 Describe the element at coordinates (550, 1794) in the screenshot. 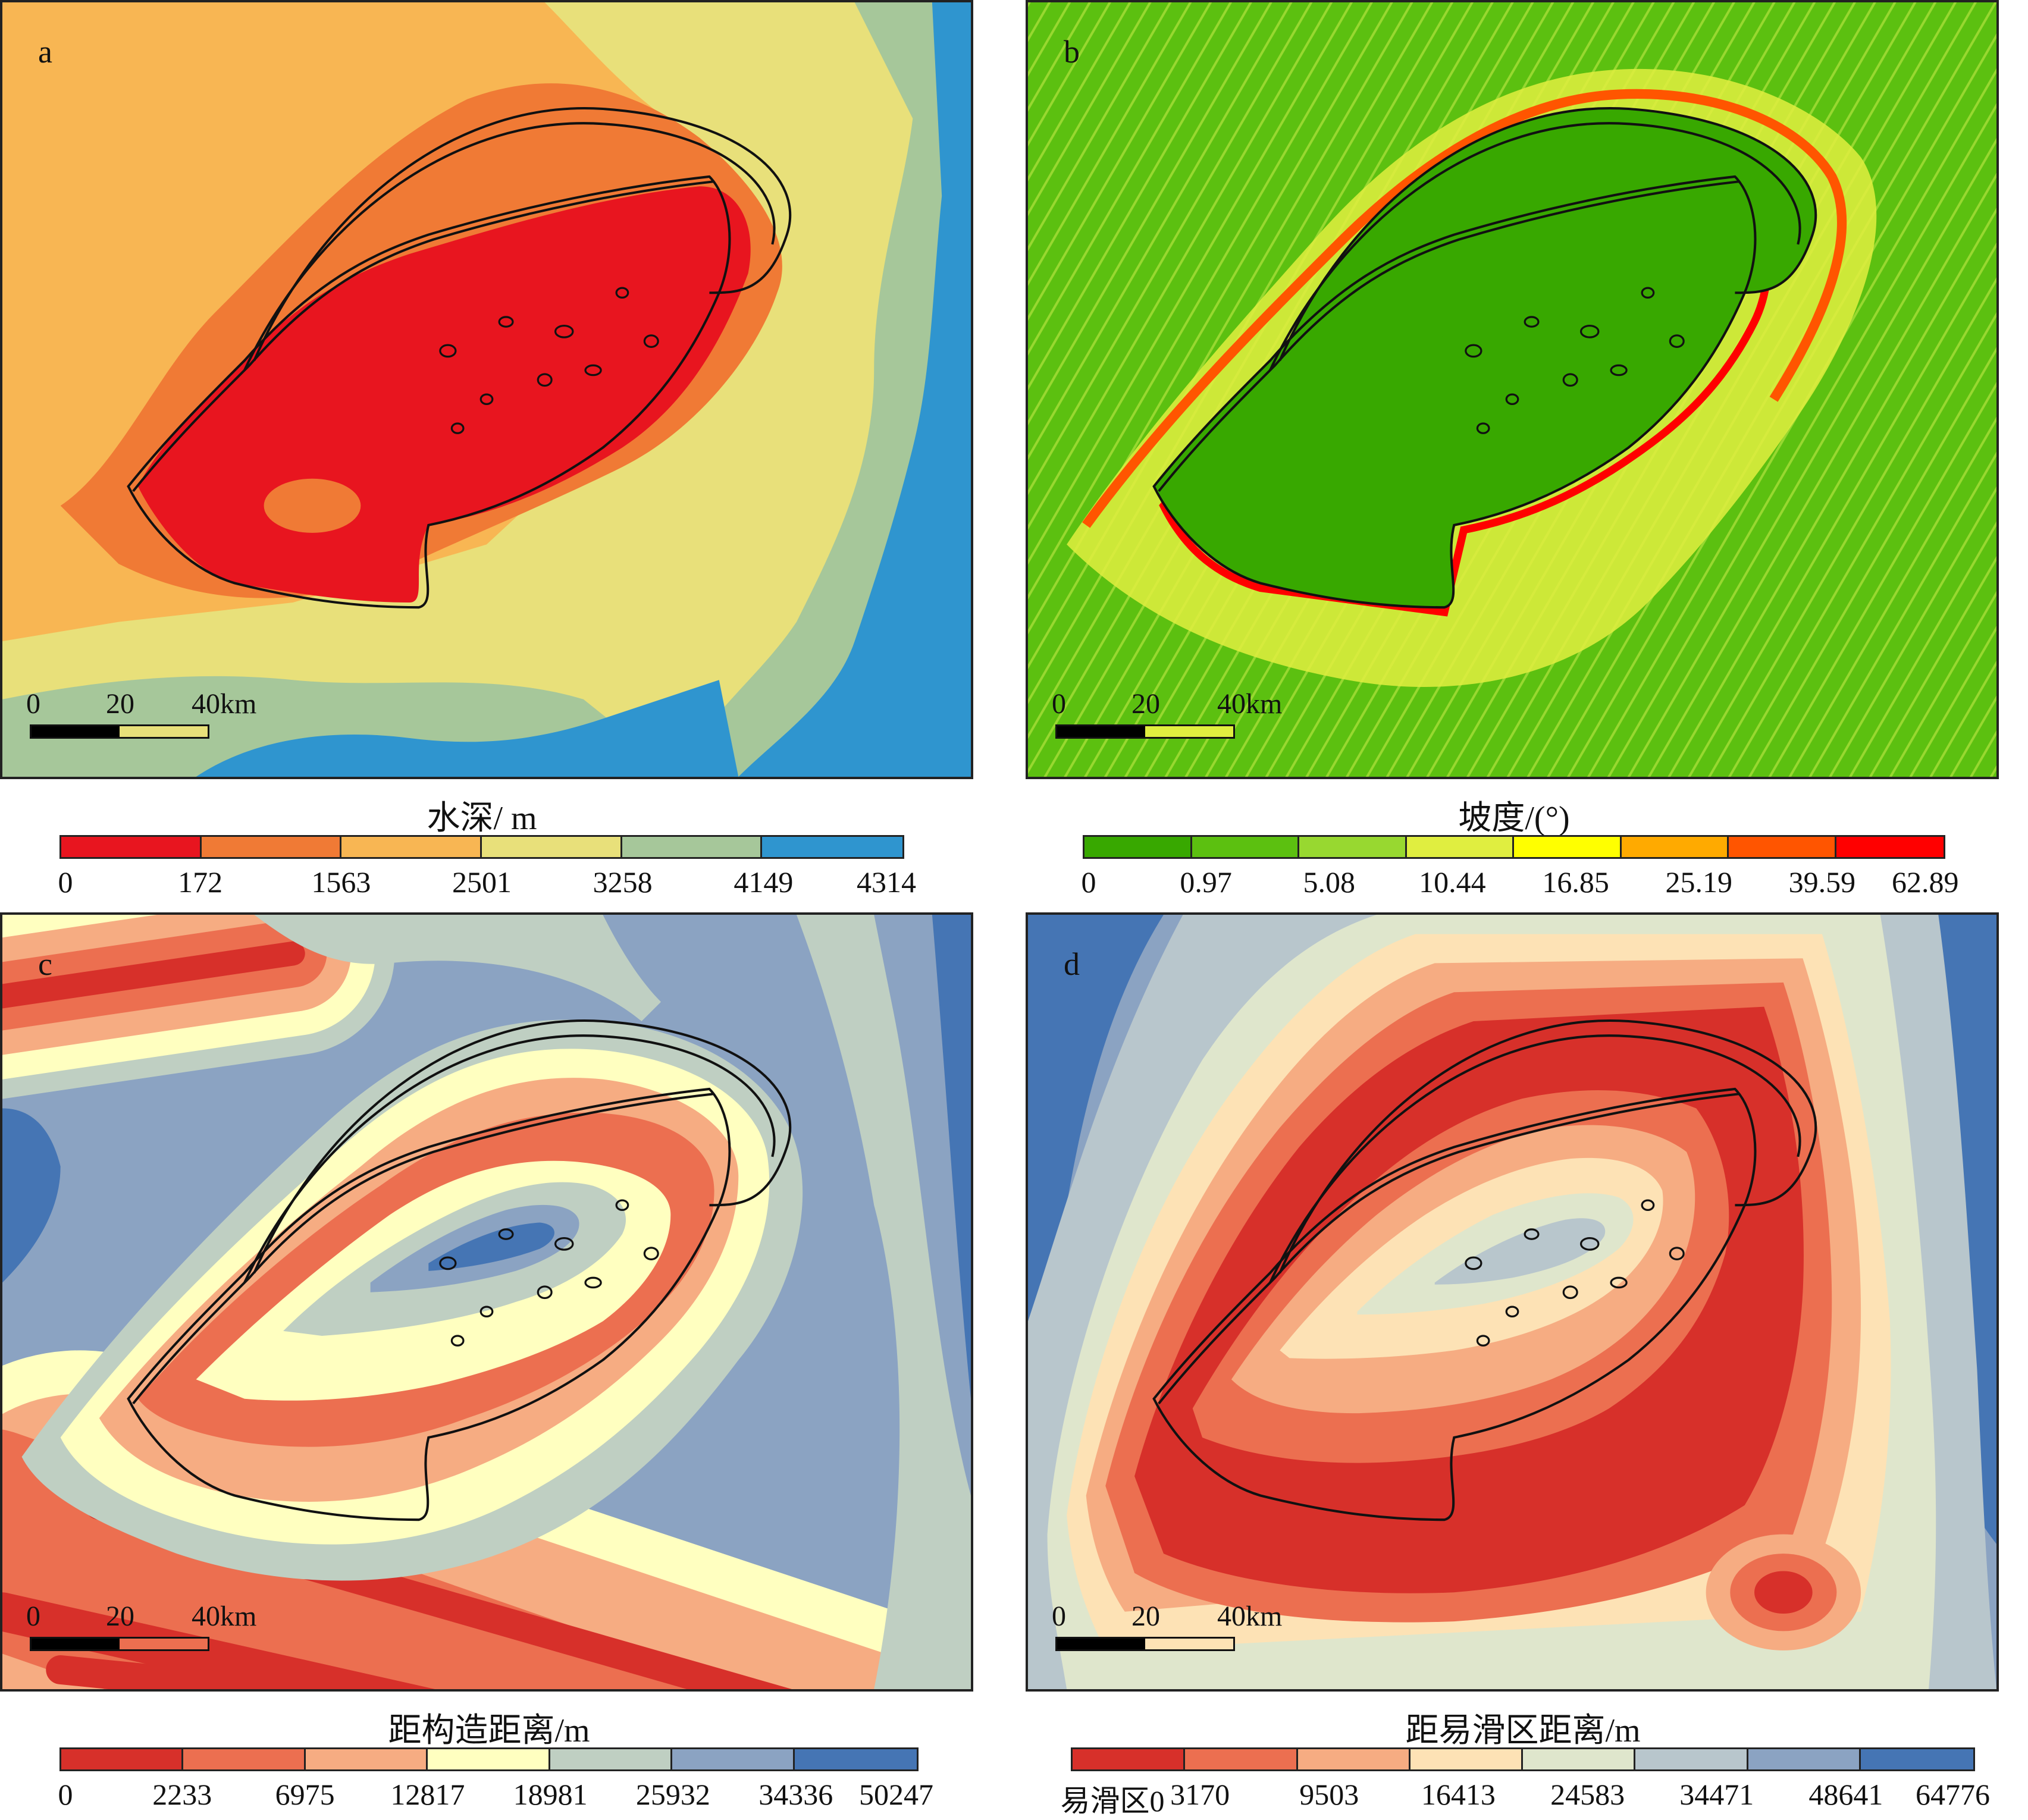

I see `legend-tick-label: 18981` at that location.